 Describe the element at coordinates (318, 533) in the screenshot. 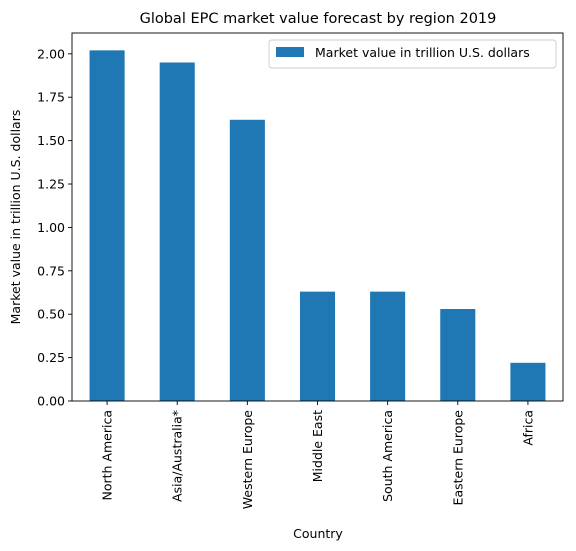

I see `x-axis-label: Country` at that location.